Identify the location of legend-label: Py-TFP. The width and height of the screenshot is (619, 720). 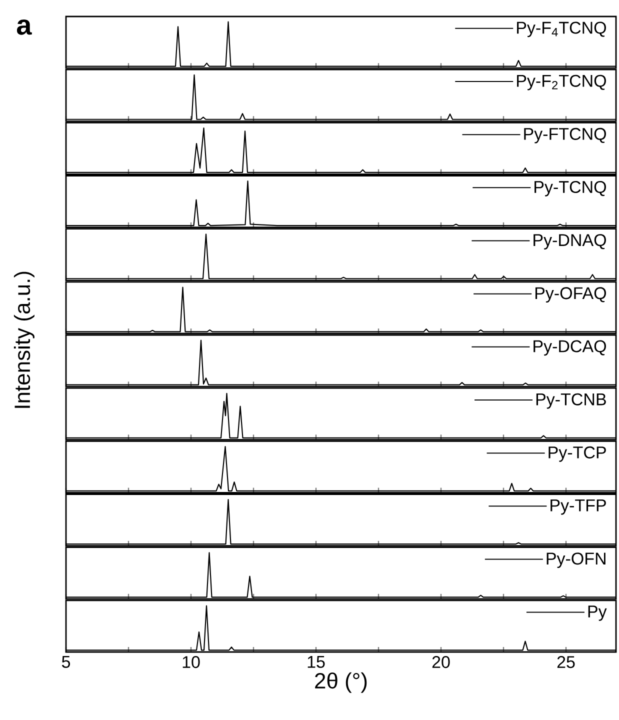
(578, 507).